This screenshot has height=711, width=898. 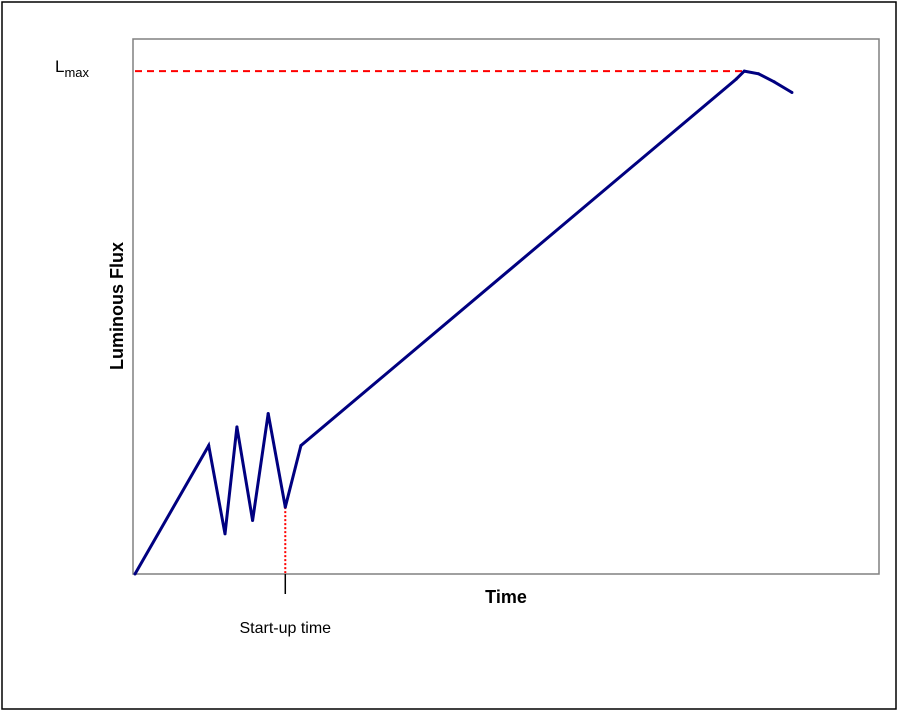 I want to click on y-axis-title: Luminous Flux, so click(x=117, y=306).